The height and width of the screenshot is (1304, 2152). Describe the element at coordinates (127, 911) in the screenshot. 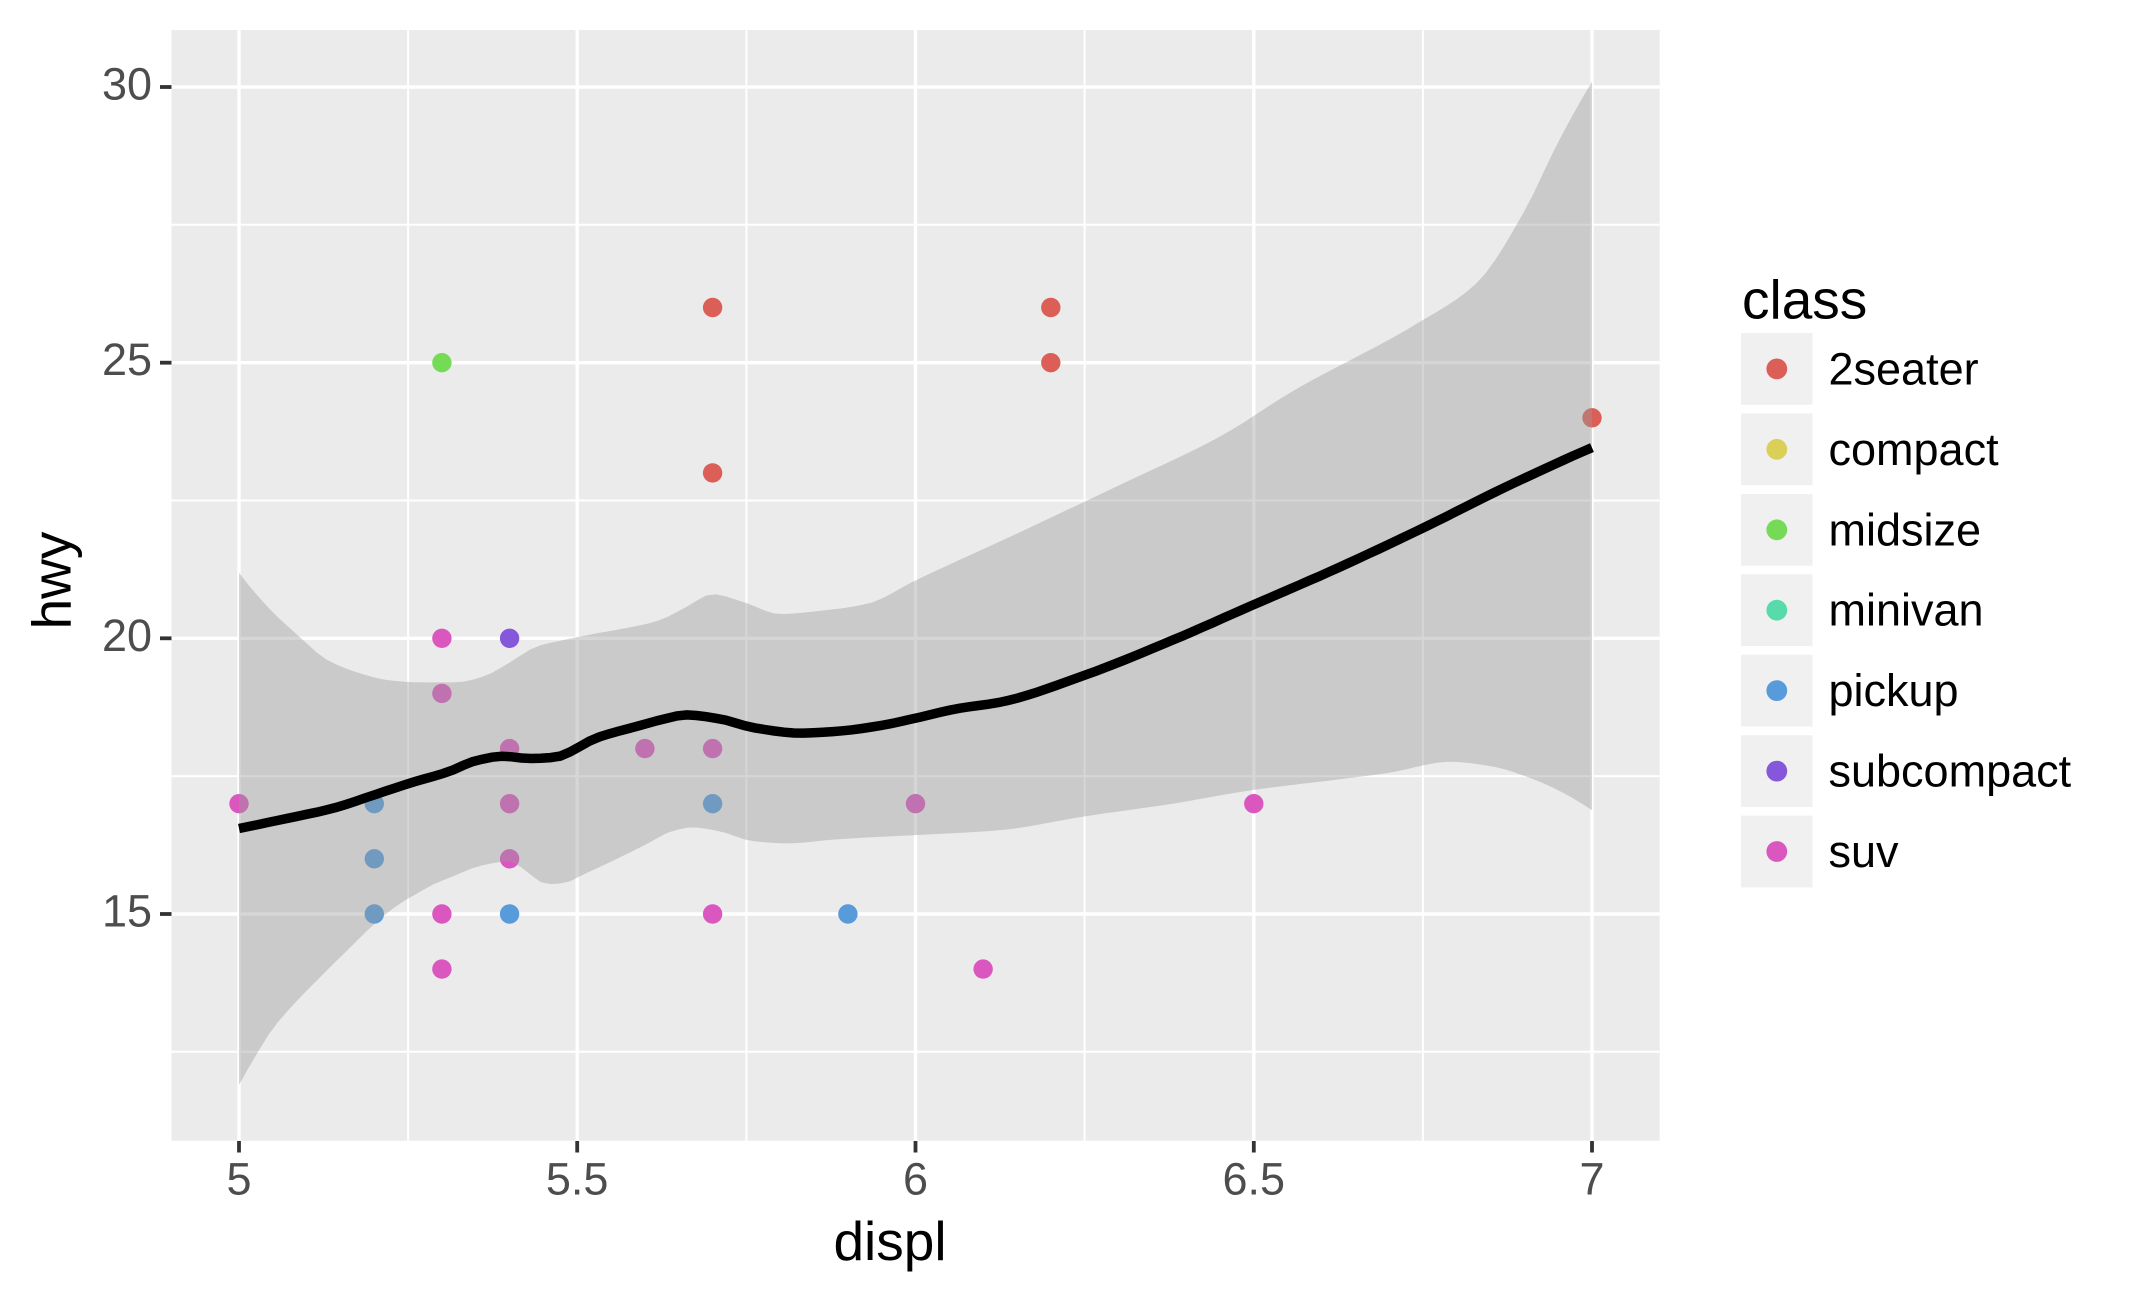

I see `svg-text: 15` at that location.